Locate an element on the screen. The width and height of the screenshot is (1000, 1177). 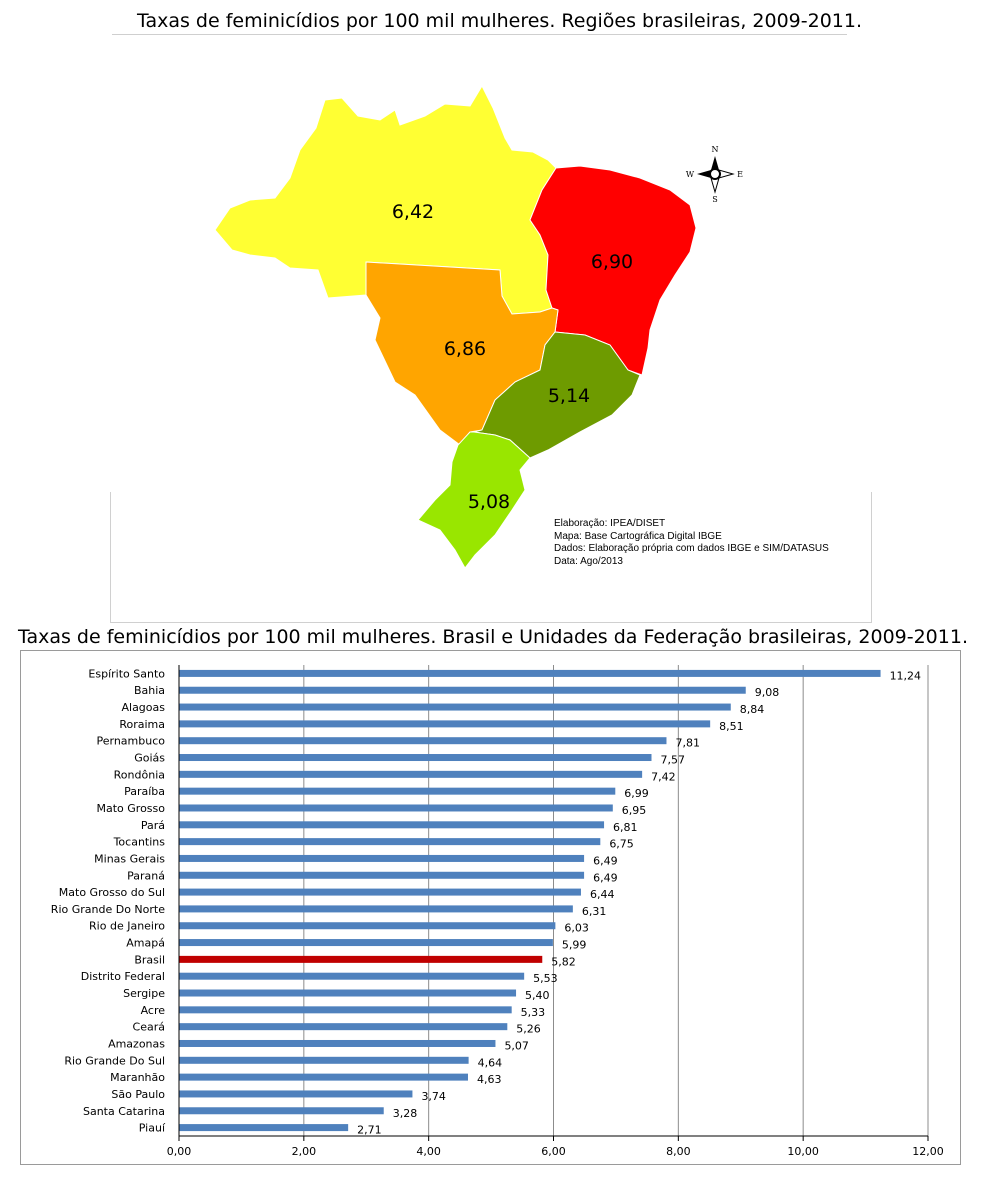
value-label: 5,07 is located at coordinates (516, 1045).